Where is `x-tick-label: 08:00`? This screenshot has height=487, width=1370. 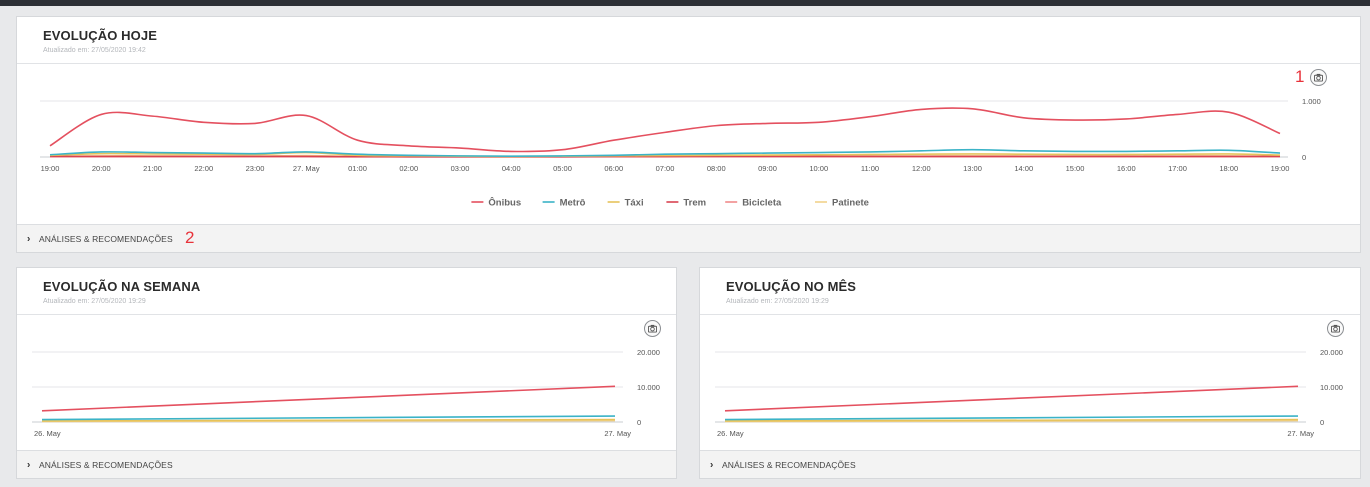
x-tick-label: 08:00 is located at coordinates (716, 168).